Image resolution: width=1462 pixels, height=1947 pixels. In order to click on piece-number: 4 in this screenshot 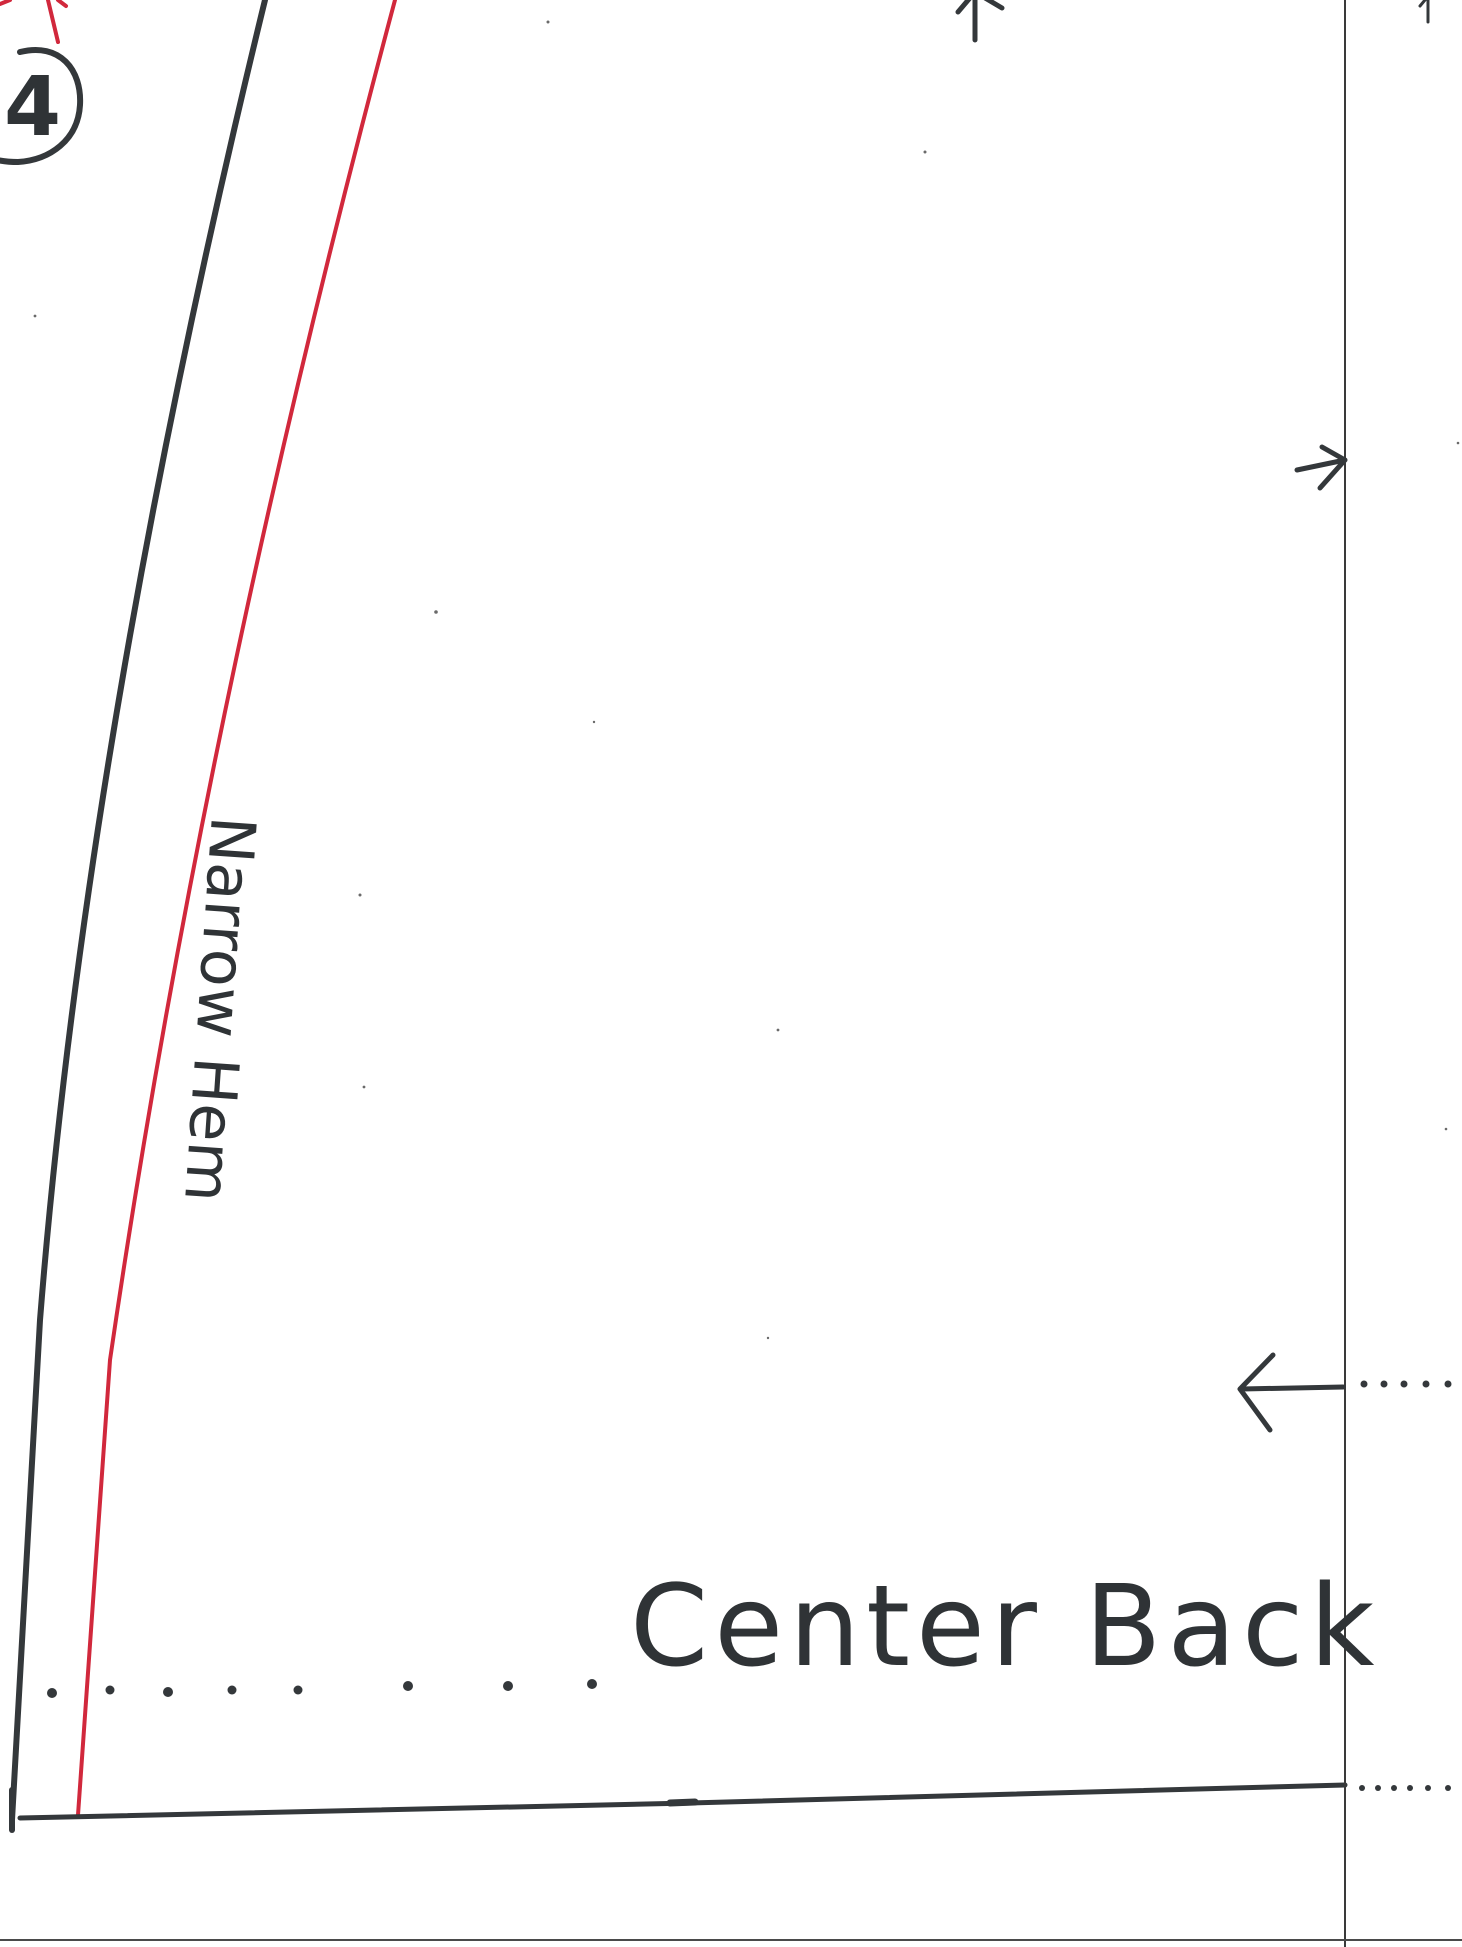, I will do `click(32, 107)`.